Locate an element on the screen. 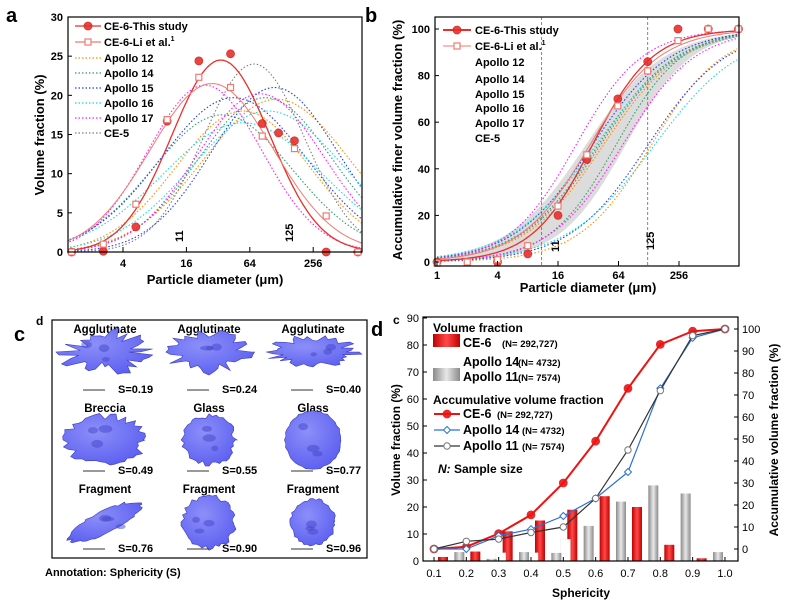  legend-line-sample-size: (N= 7574) is located at coordinates (543, 447).